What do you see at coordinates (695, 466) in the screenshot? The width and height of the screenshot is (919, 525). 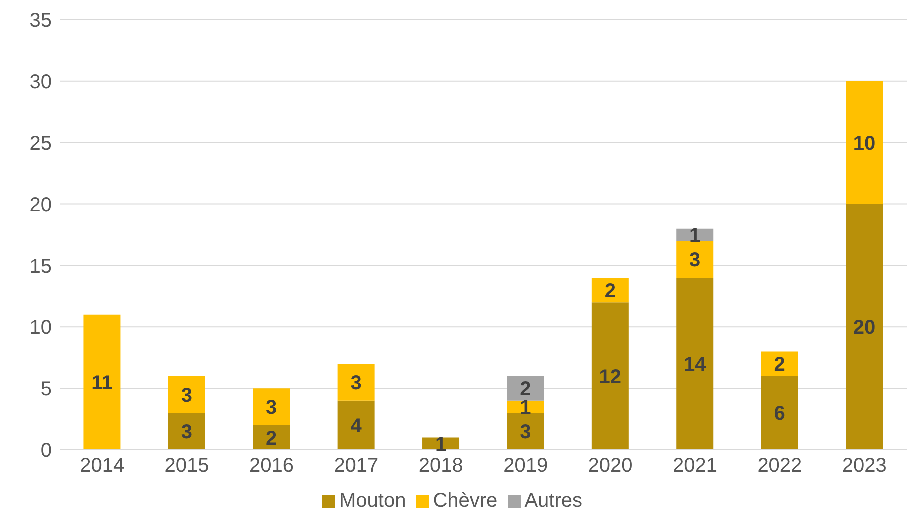 I see `x-tick-label: 2021` at bounding box center [695, 466].